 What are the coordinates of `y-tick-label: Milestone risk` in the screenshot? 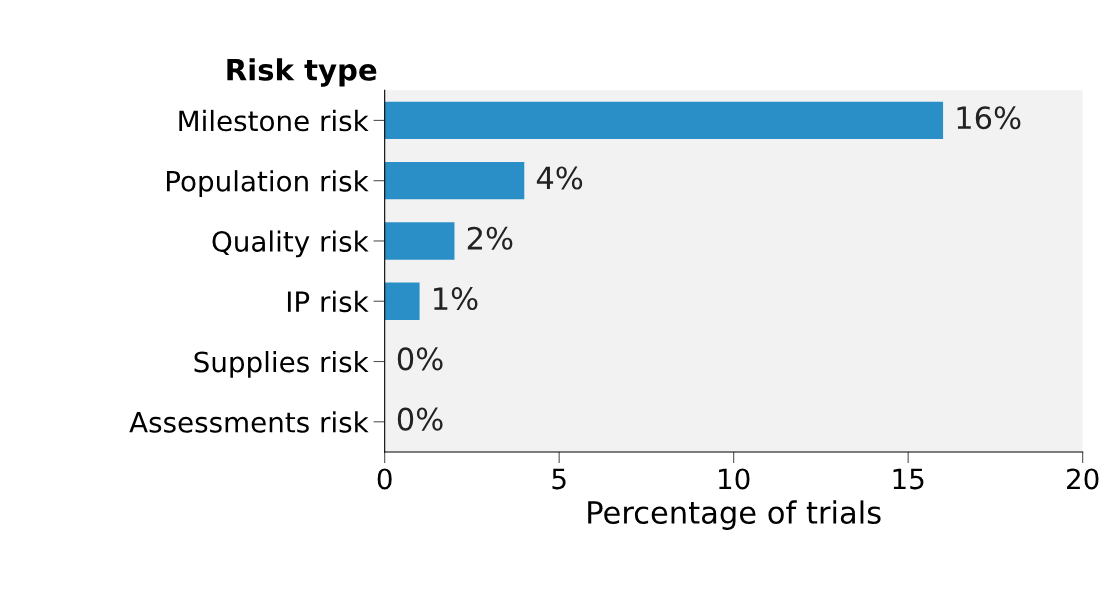 It's located at (274, 120).